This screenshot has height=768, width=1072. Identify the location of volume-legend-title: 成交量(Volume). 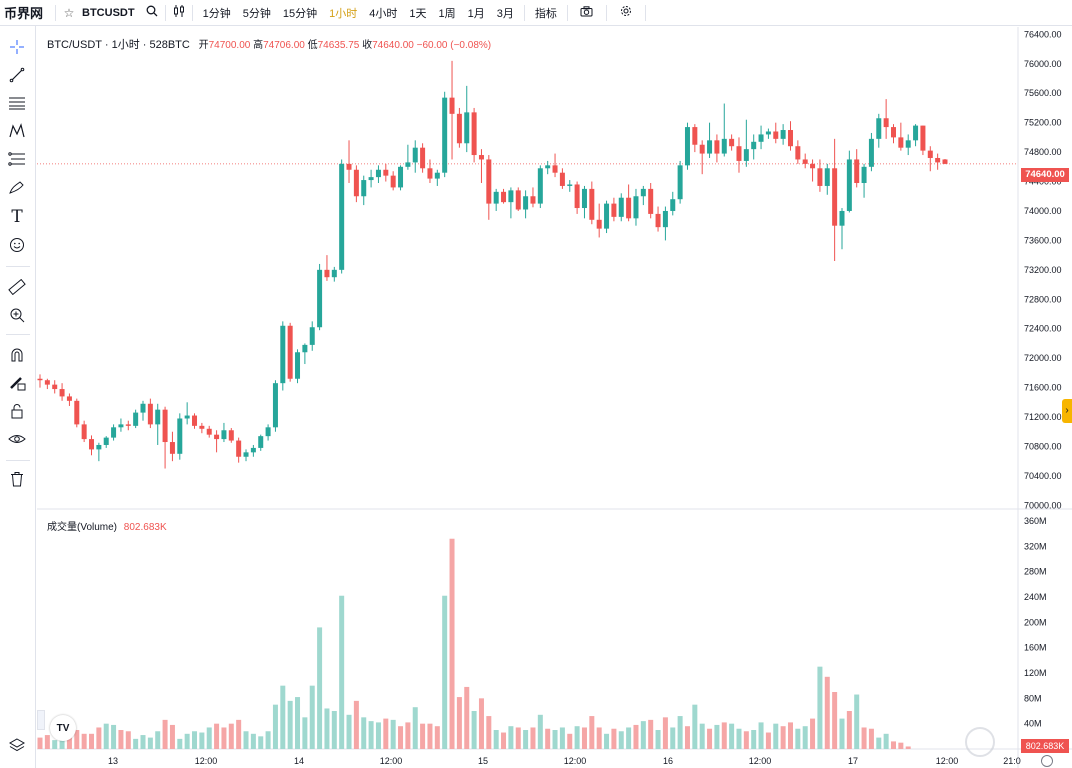
(82, 527).